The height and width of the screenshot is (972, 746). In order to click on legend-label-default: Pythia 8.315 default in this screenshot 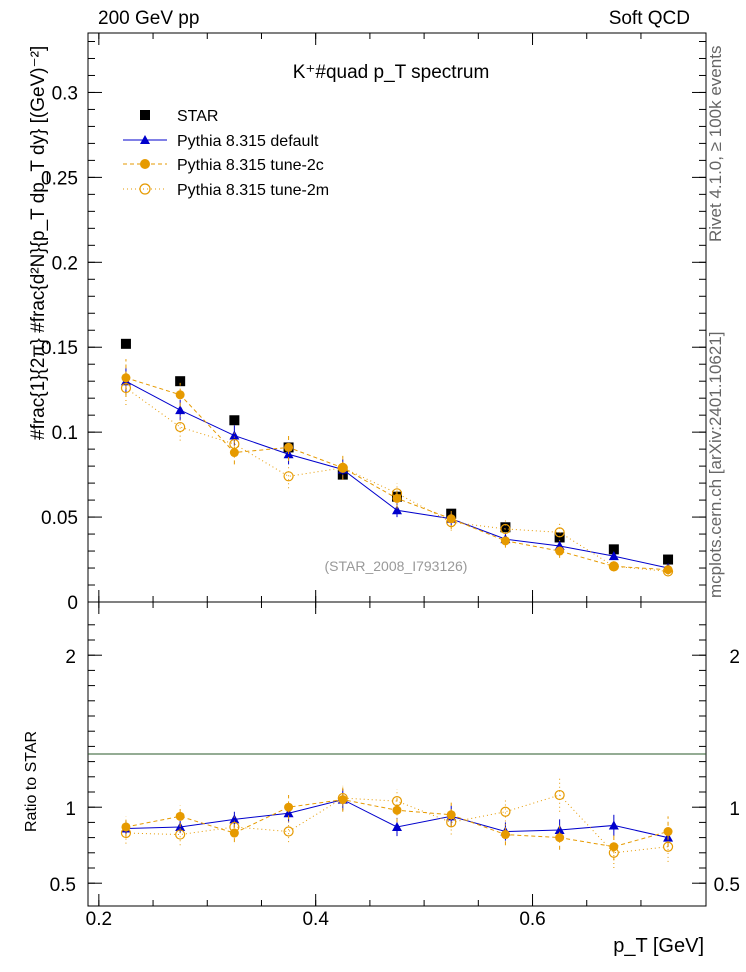, I will do `click(248, 141)`.